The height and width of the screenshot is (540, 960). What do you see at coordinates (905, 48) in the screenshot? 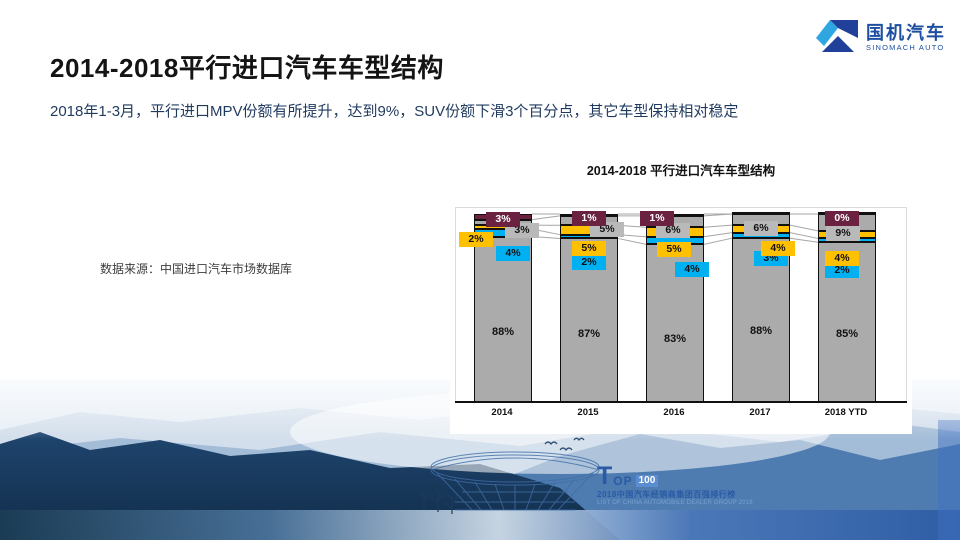
I see `logo-name-en: SINOMACH AUTO` at bounding box center [905, 48].